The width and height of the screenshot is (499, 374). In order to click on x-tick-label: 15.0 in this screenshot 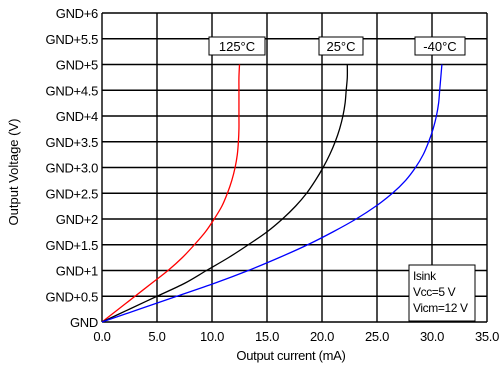, I will do `click(267, 336)`.